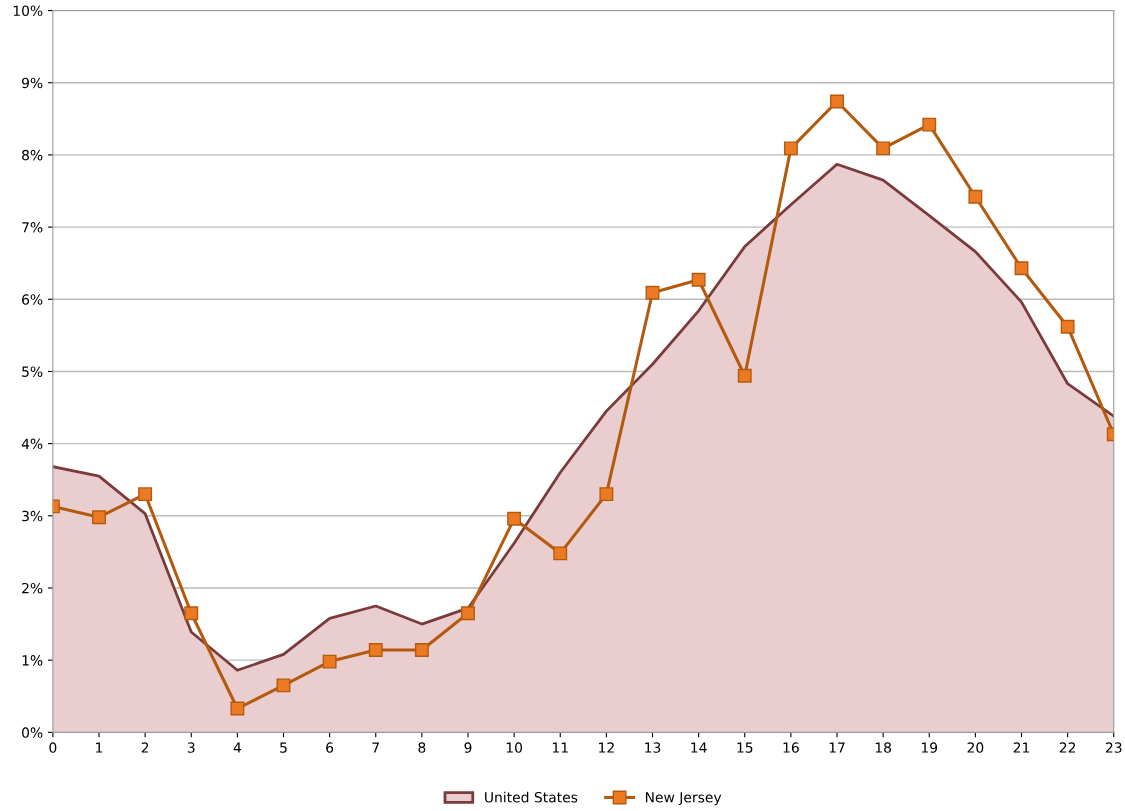 The width and height of the screenshot is (1125, 811). What do you see at coordinates (1113, 747) in the screenshot?
I see `x-tick-label: 23` at bounding box center [1113, 747].